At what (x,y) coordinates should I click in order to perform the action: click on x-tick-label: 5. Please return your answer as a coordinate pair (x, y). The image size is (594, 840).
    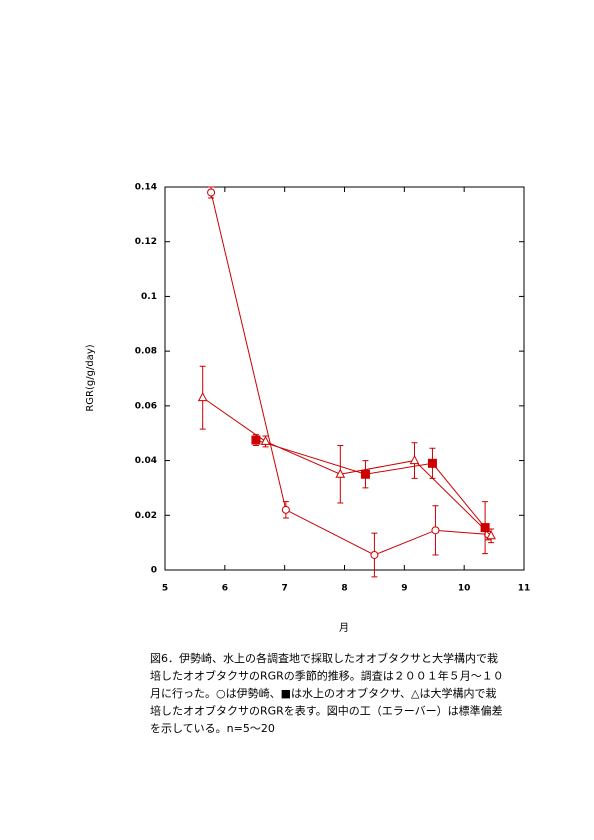
    Looking at the image, I should click on (165, 589).